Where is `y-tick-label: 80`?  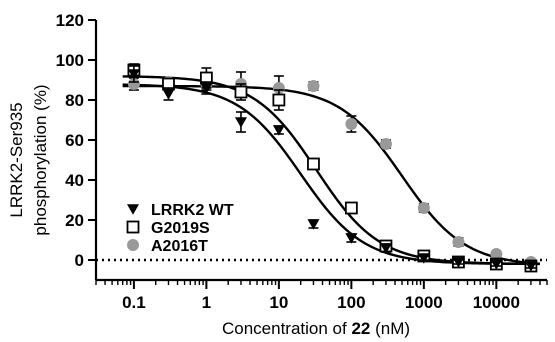 y-tick-label: 80 is located at coordinates (74, 100).